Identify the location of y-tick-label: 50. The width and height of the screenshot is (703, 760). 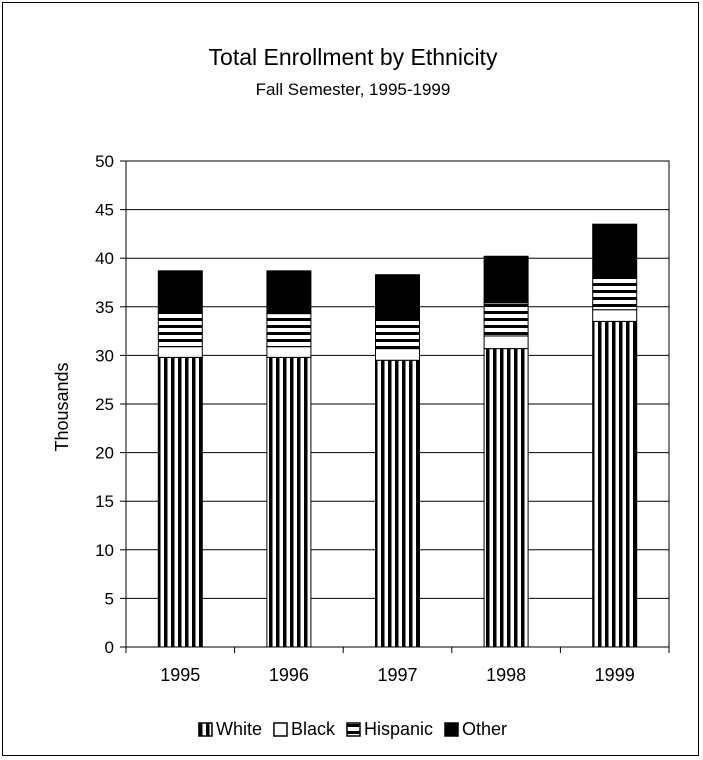
(104, 161).